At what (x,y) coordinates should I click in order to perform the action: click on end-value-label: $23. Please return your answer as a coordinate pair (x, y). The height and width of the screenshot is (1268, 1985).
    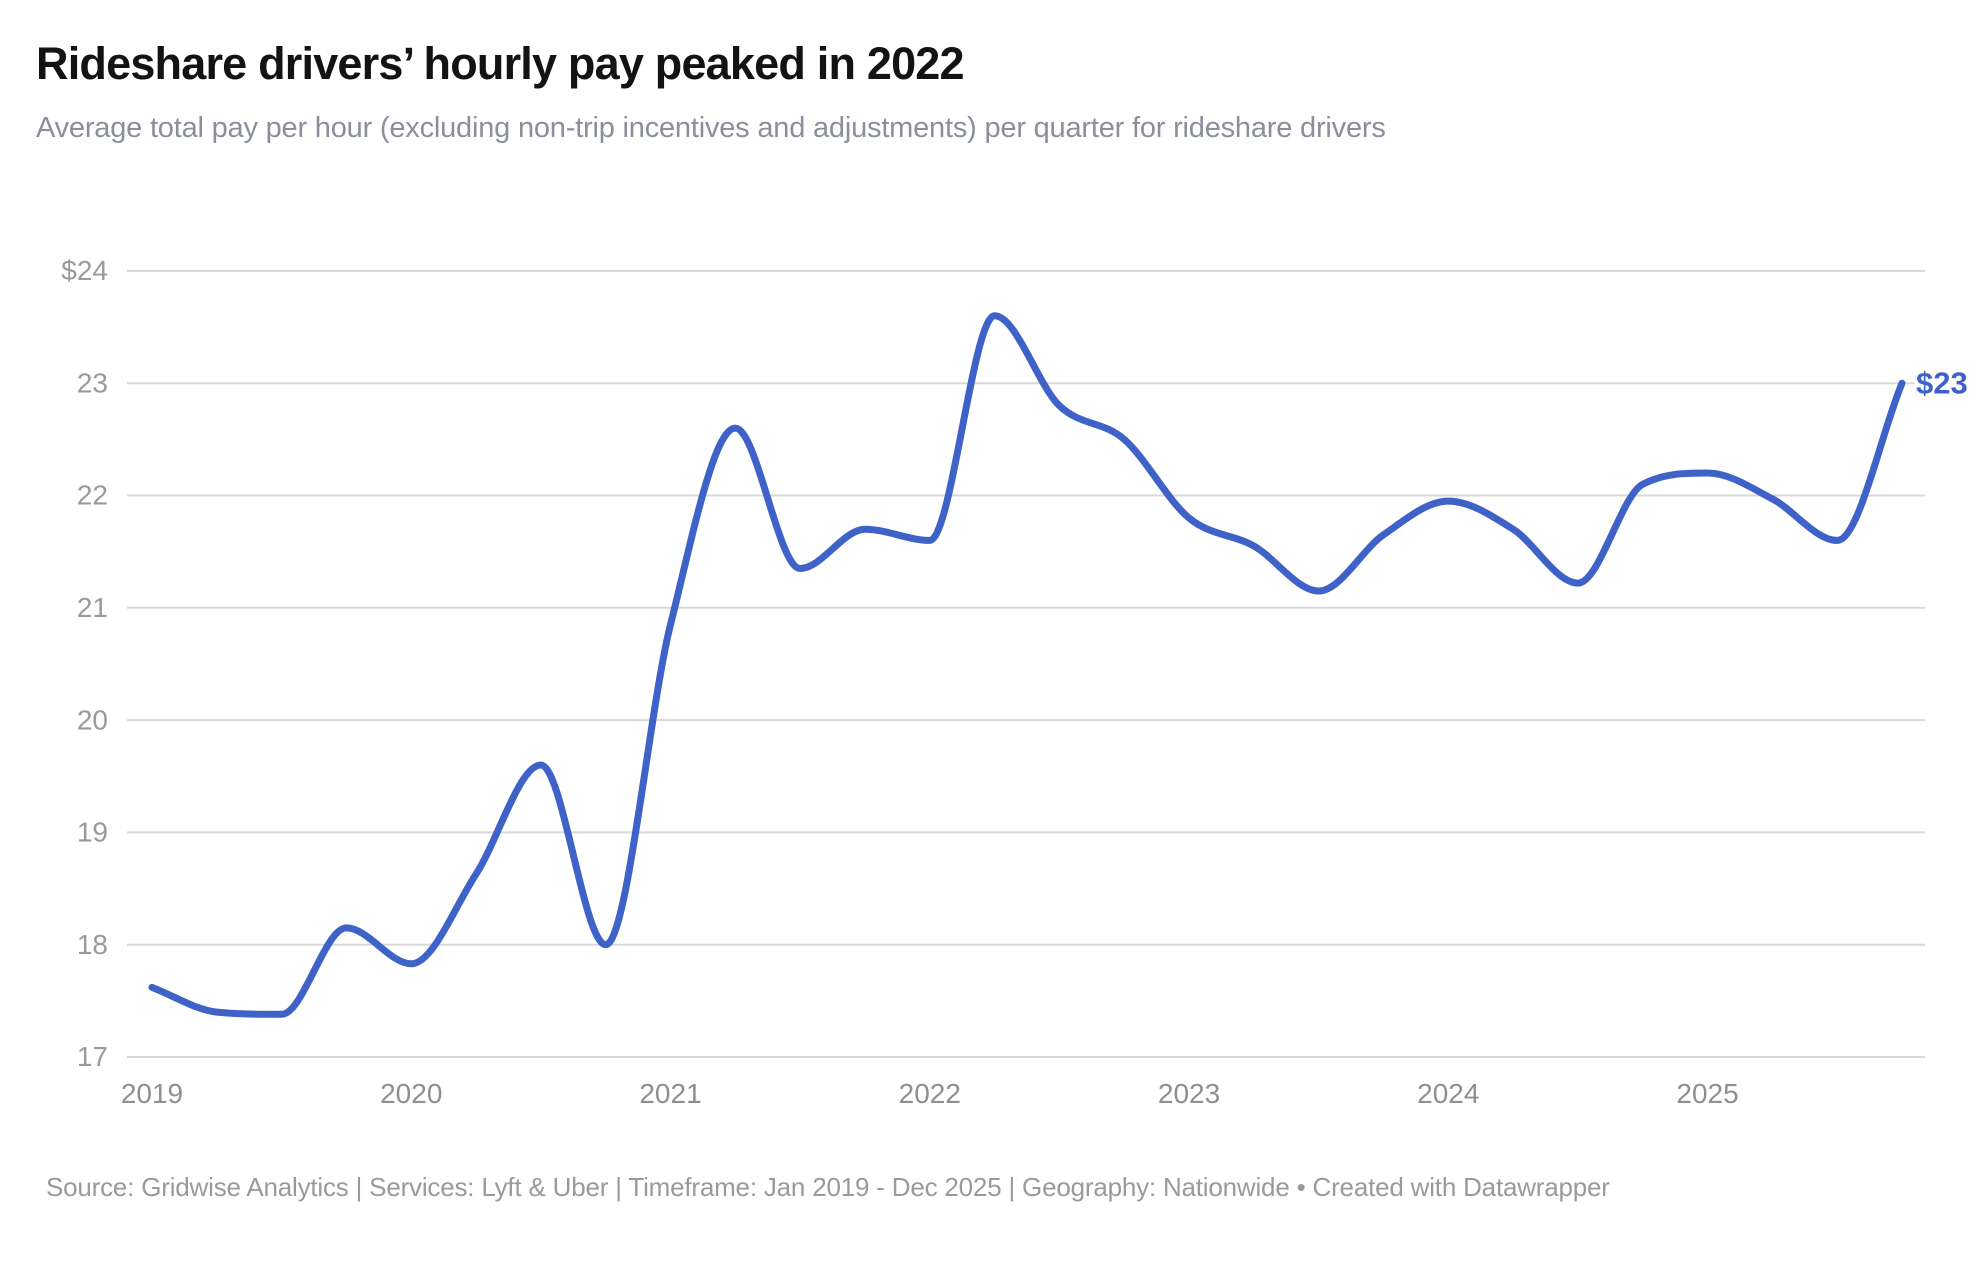
    Looking at the image, I should click on (1942, 383).